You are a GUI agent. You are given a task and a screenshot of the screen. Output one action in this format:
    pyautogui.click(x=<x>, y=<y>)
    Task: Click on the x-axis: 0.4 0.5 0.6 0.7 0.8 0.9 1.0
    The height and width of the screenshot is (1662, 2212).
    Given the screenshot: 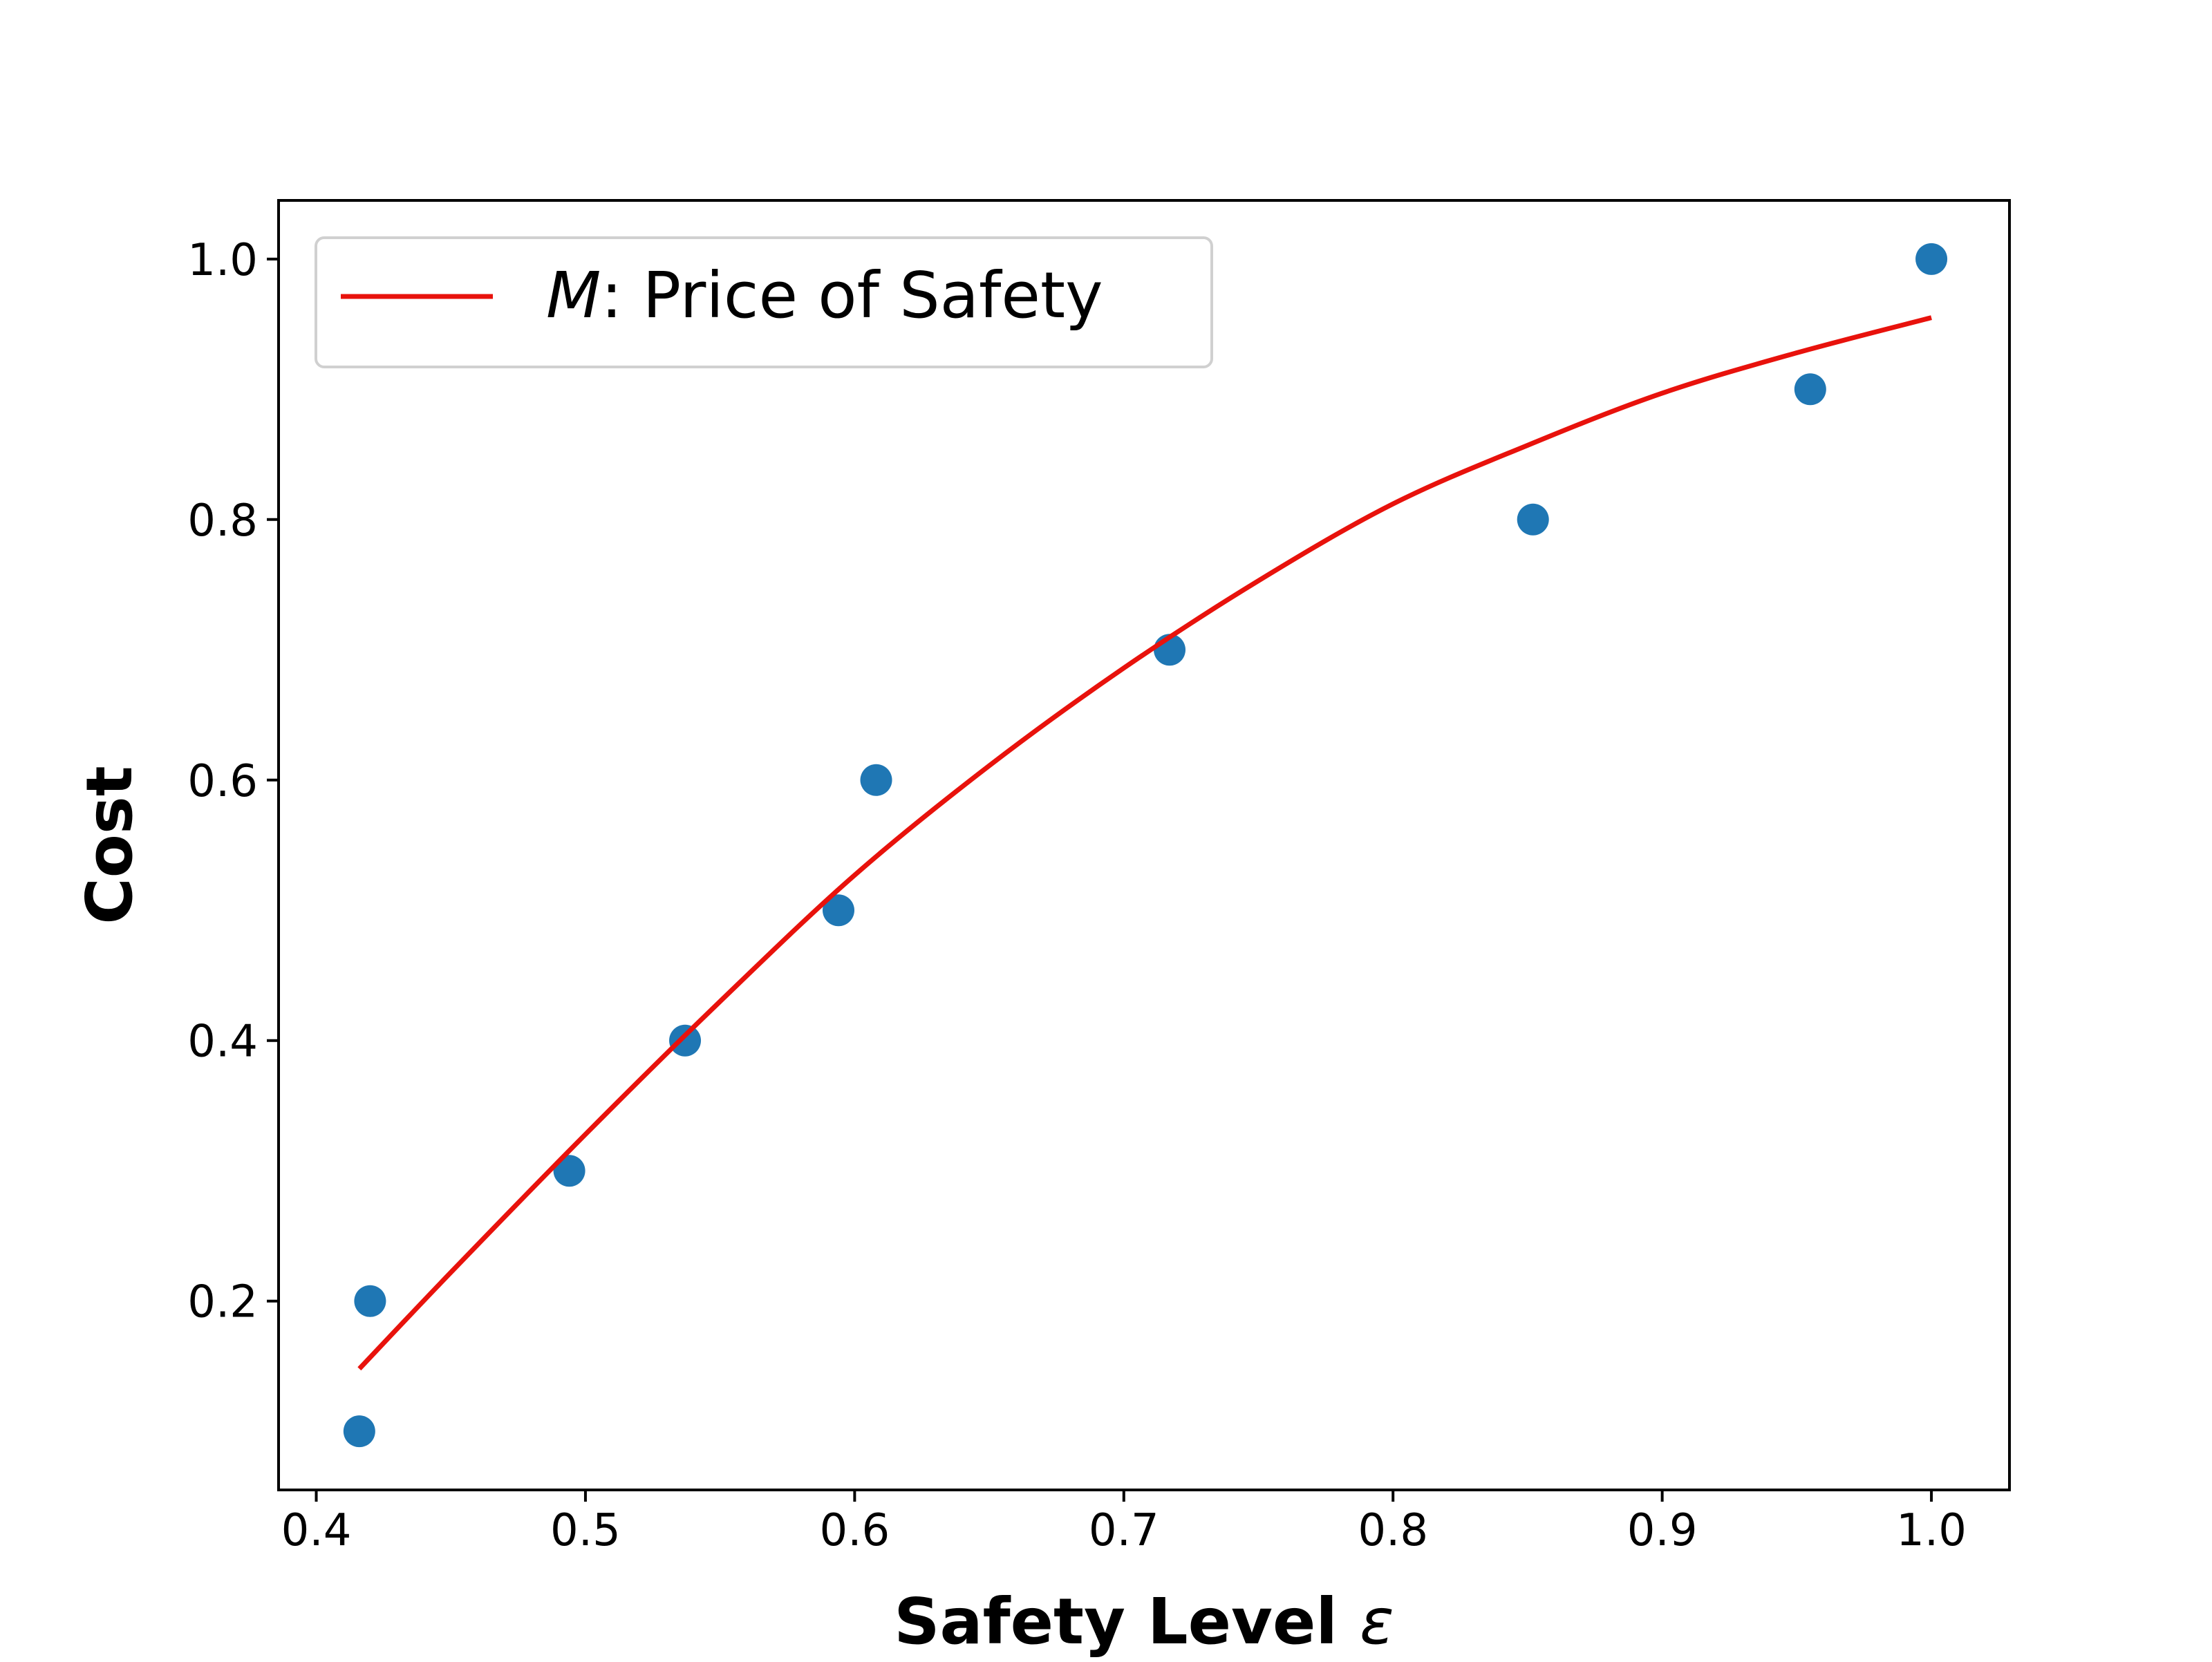 What is the action you would take?
    pyautogui.click(x=1124, y=1523)
    